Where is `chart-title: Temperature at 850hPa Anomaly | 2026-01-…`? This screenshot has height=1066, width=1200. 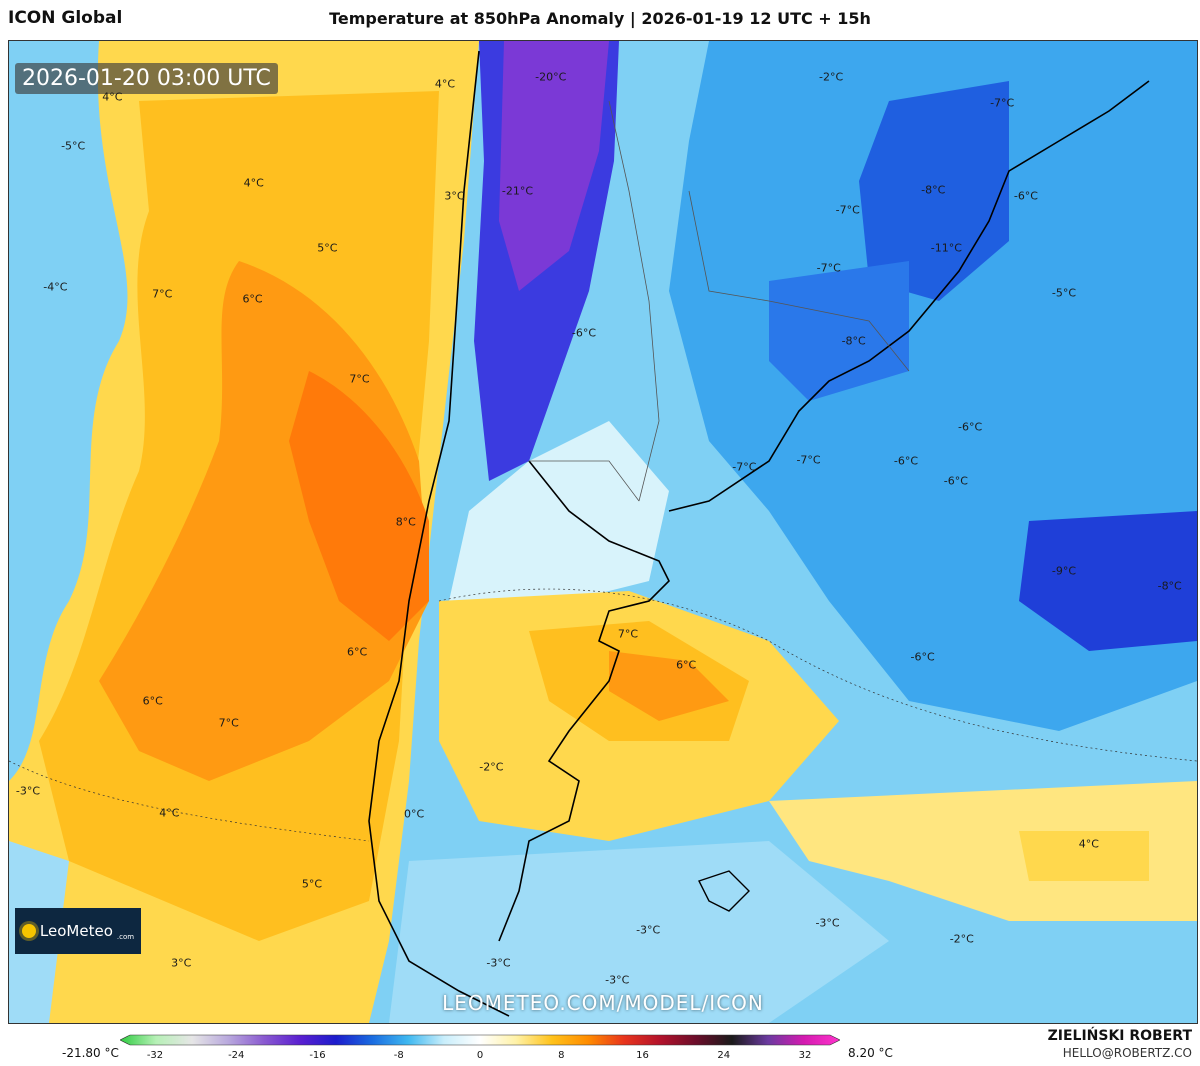
chart-title: Temperature at 850hPa Anomaly | 2026-01-… is located at coordinates (600, 18).